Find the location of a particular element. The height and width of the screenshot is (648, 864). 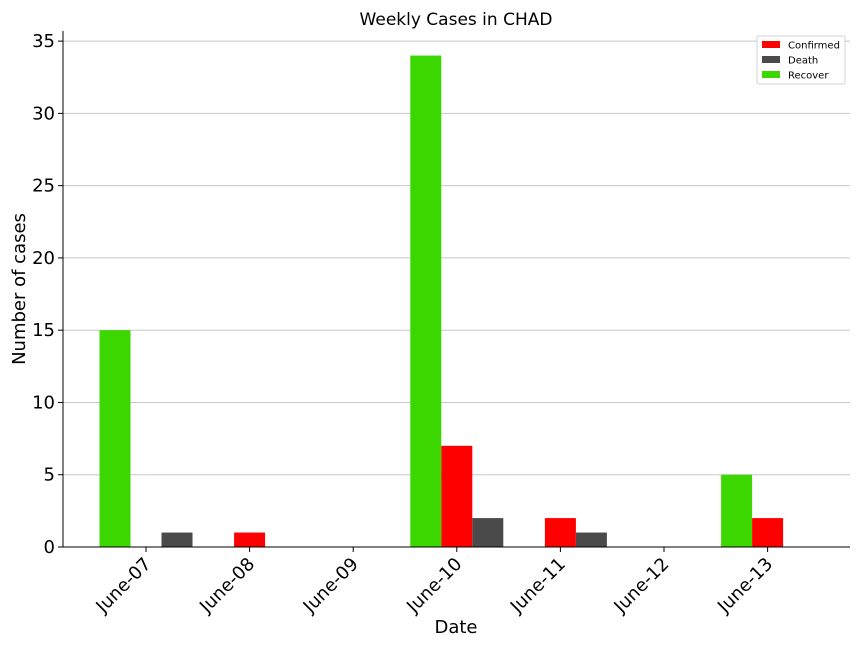

x-tick-label: June-09 is located at coordinates (331, 586).